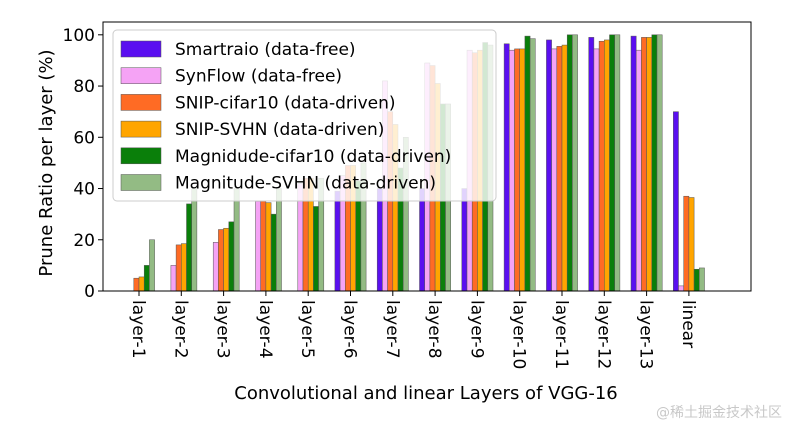 This screenshot has height=426, width=788. Describe the element at coordinates (688, 324) in the screenshot. I see `x-tick-label: linear` at that location.